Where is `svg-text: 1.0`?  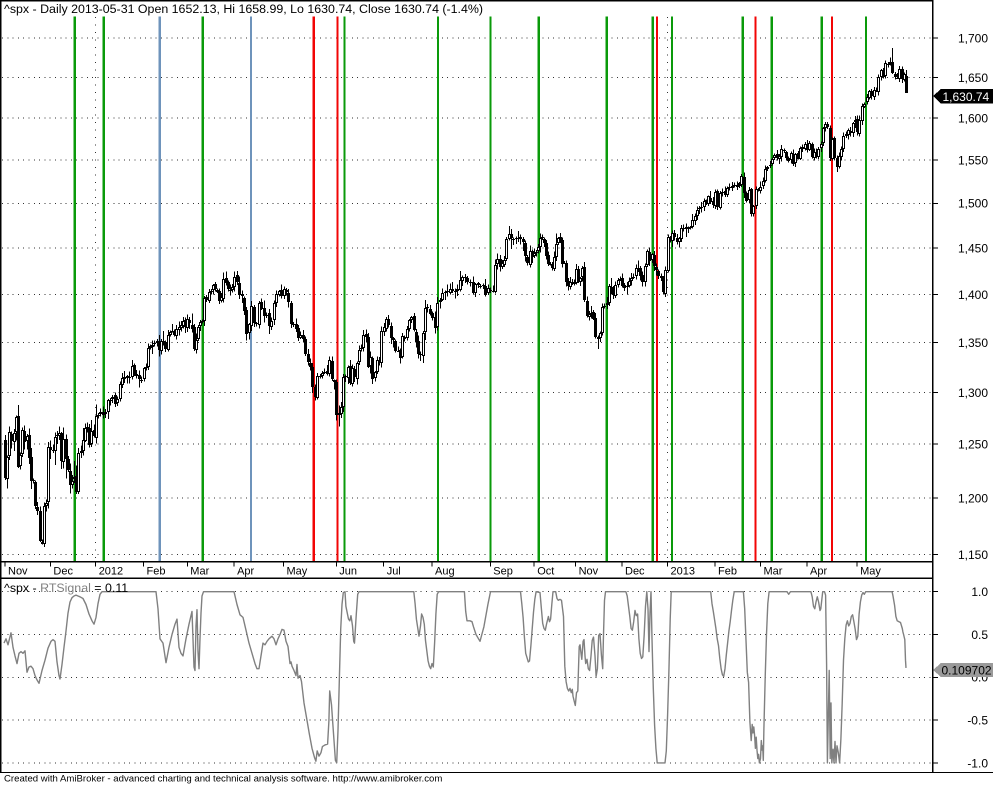 svg-text: 1.0 is located at coordinates (979, 592).